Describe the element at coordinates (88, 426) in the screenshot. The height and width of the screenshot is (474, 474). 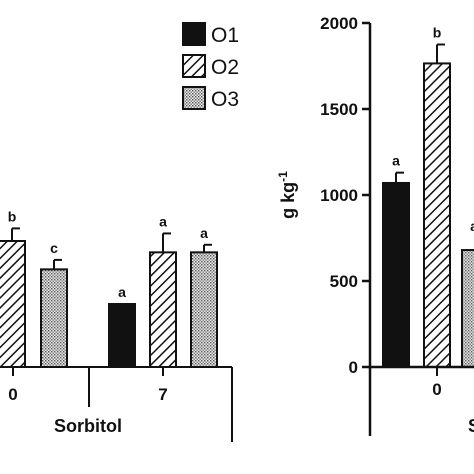
I see `x-axis-title: Sorbitol` at that location.